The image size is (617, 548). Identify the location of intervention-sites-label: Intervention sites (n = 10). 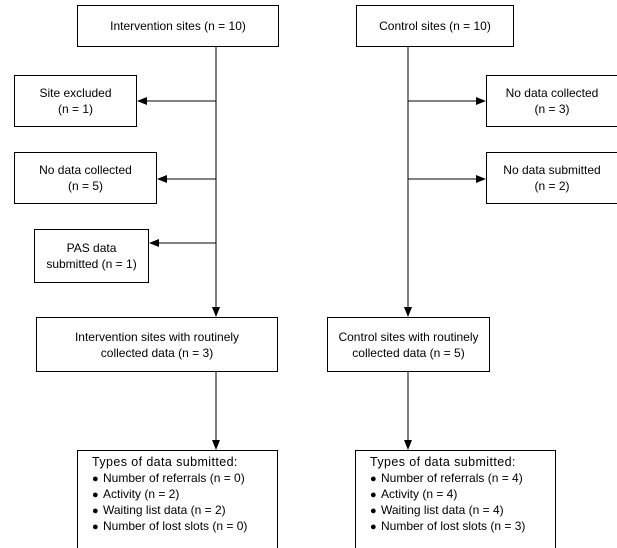
(178, 26).